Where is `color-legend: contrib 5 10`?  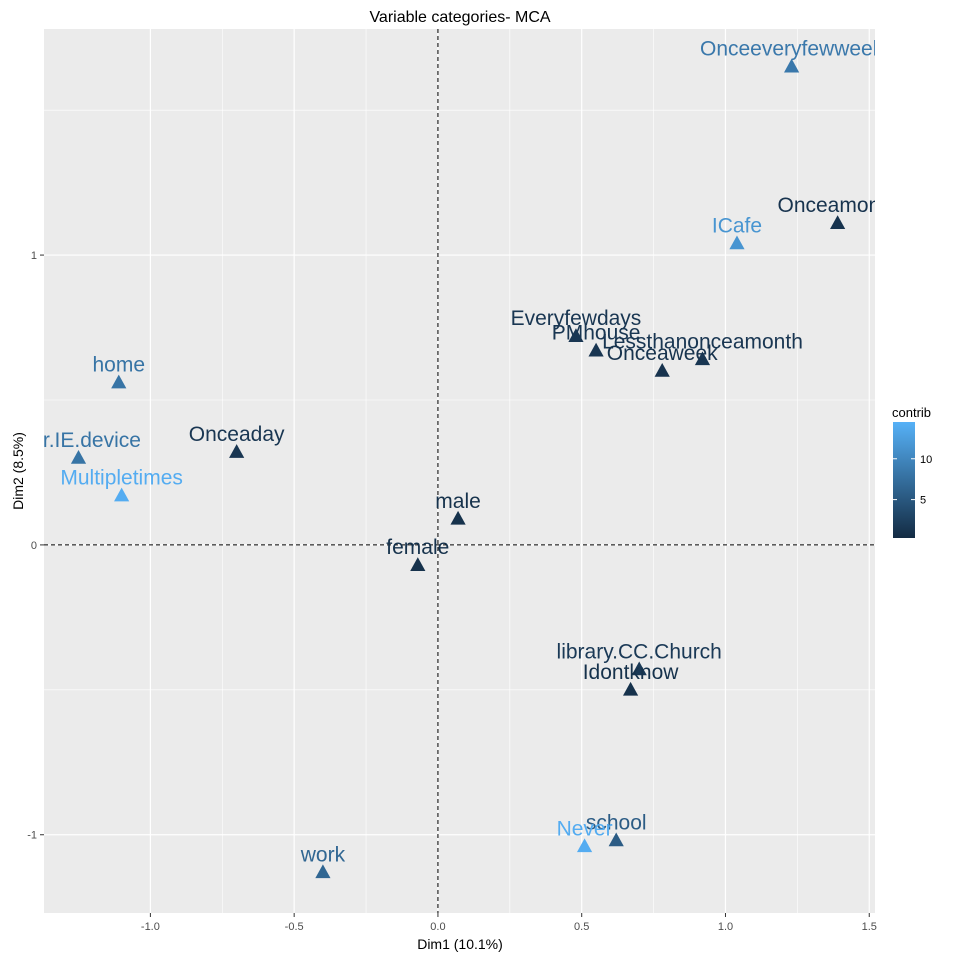 color-legend: contrib 5 10 is located at coordinates (912, 471).